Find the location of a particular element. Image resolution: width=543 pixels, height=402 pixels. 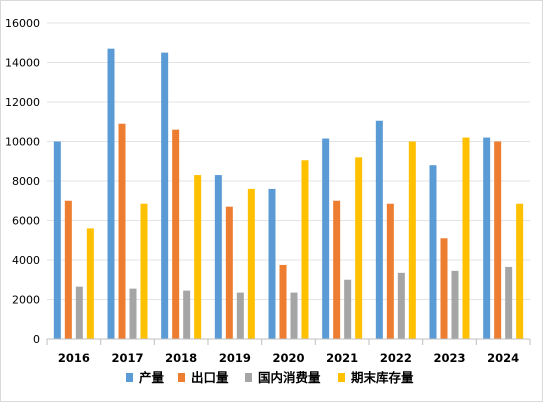

x-tick-label: 2024 is located at coordinates (503, 358).